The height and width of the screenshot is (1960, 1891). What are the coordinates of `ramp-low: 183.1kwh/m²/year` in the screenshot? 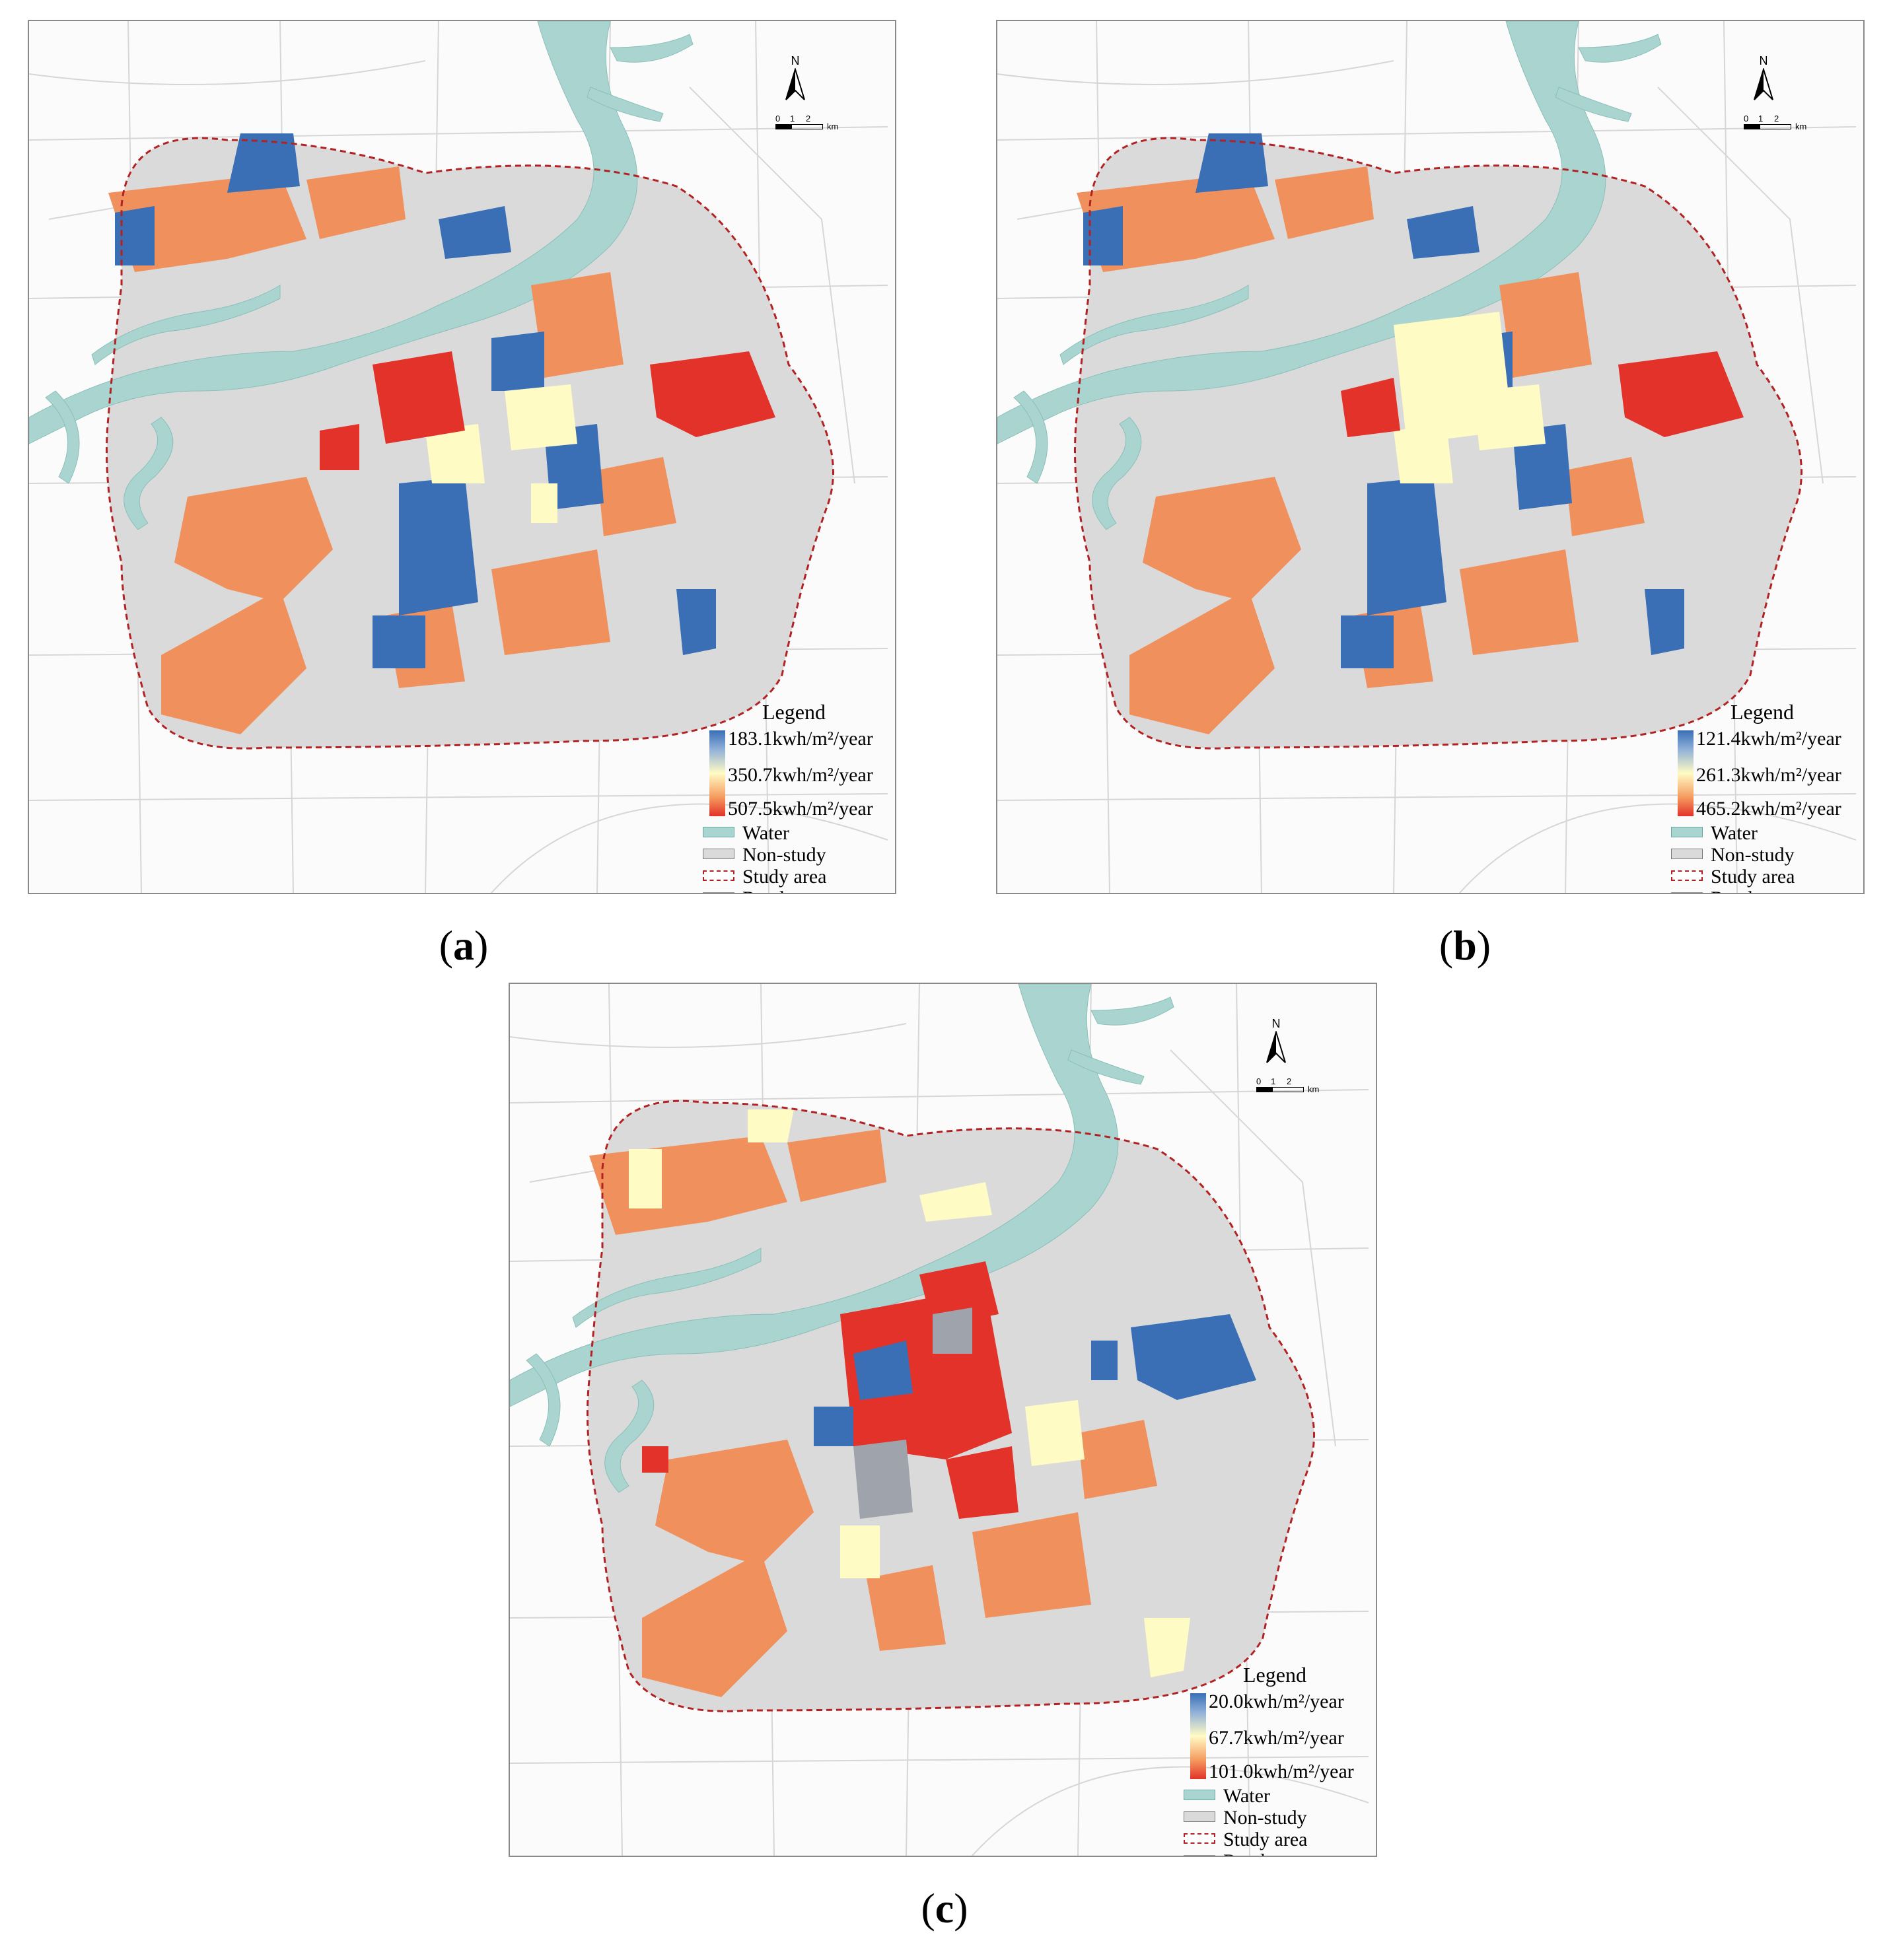 It's located at (800, 739).